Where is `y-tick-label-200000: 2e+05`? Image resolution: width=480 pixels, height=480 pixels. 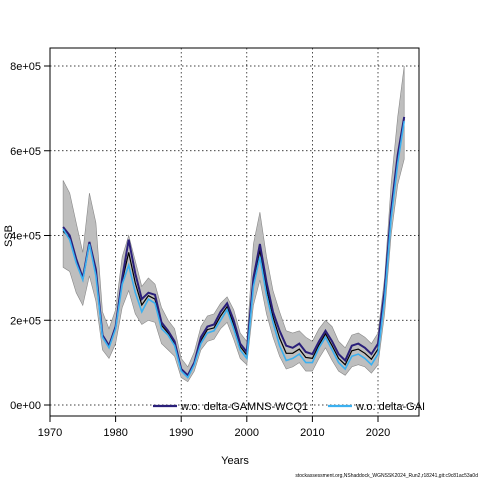 y-tick-label-200000: 2e+05 is located at coordinates (25, 321).